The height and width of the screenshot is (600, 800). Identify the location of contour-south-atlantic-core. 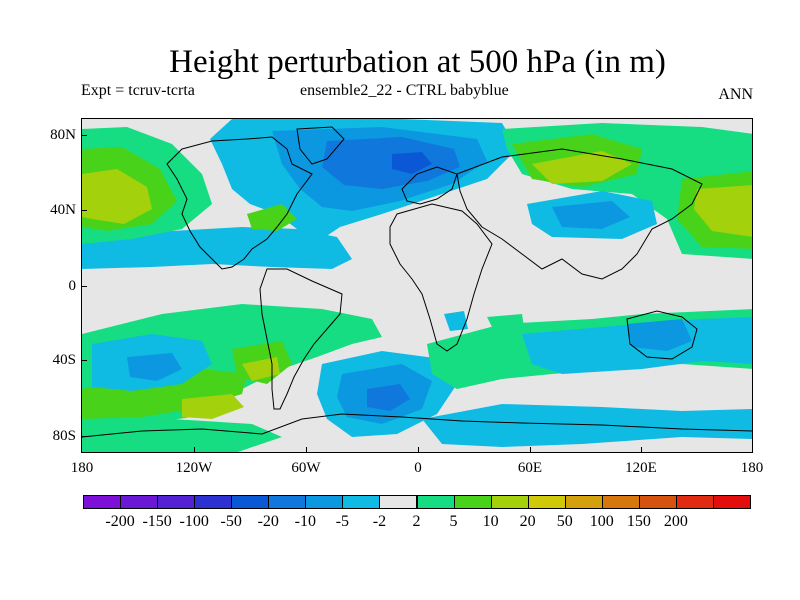
(388, 397).